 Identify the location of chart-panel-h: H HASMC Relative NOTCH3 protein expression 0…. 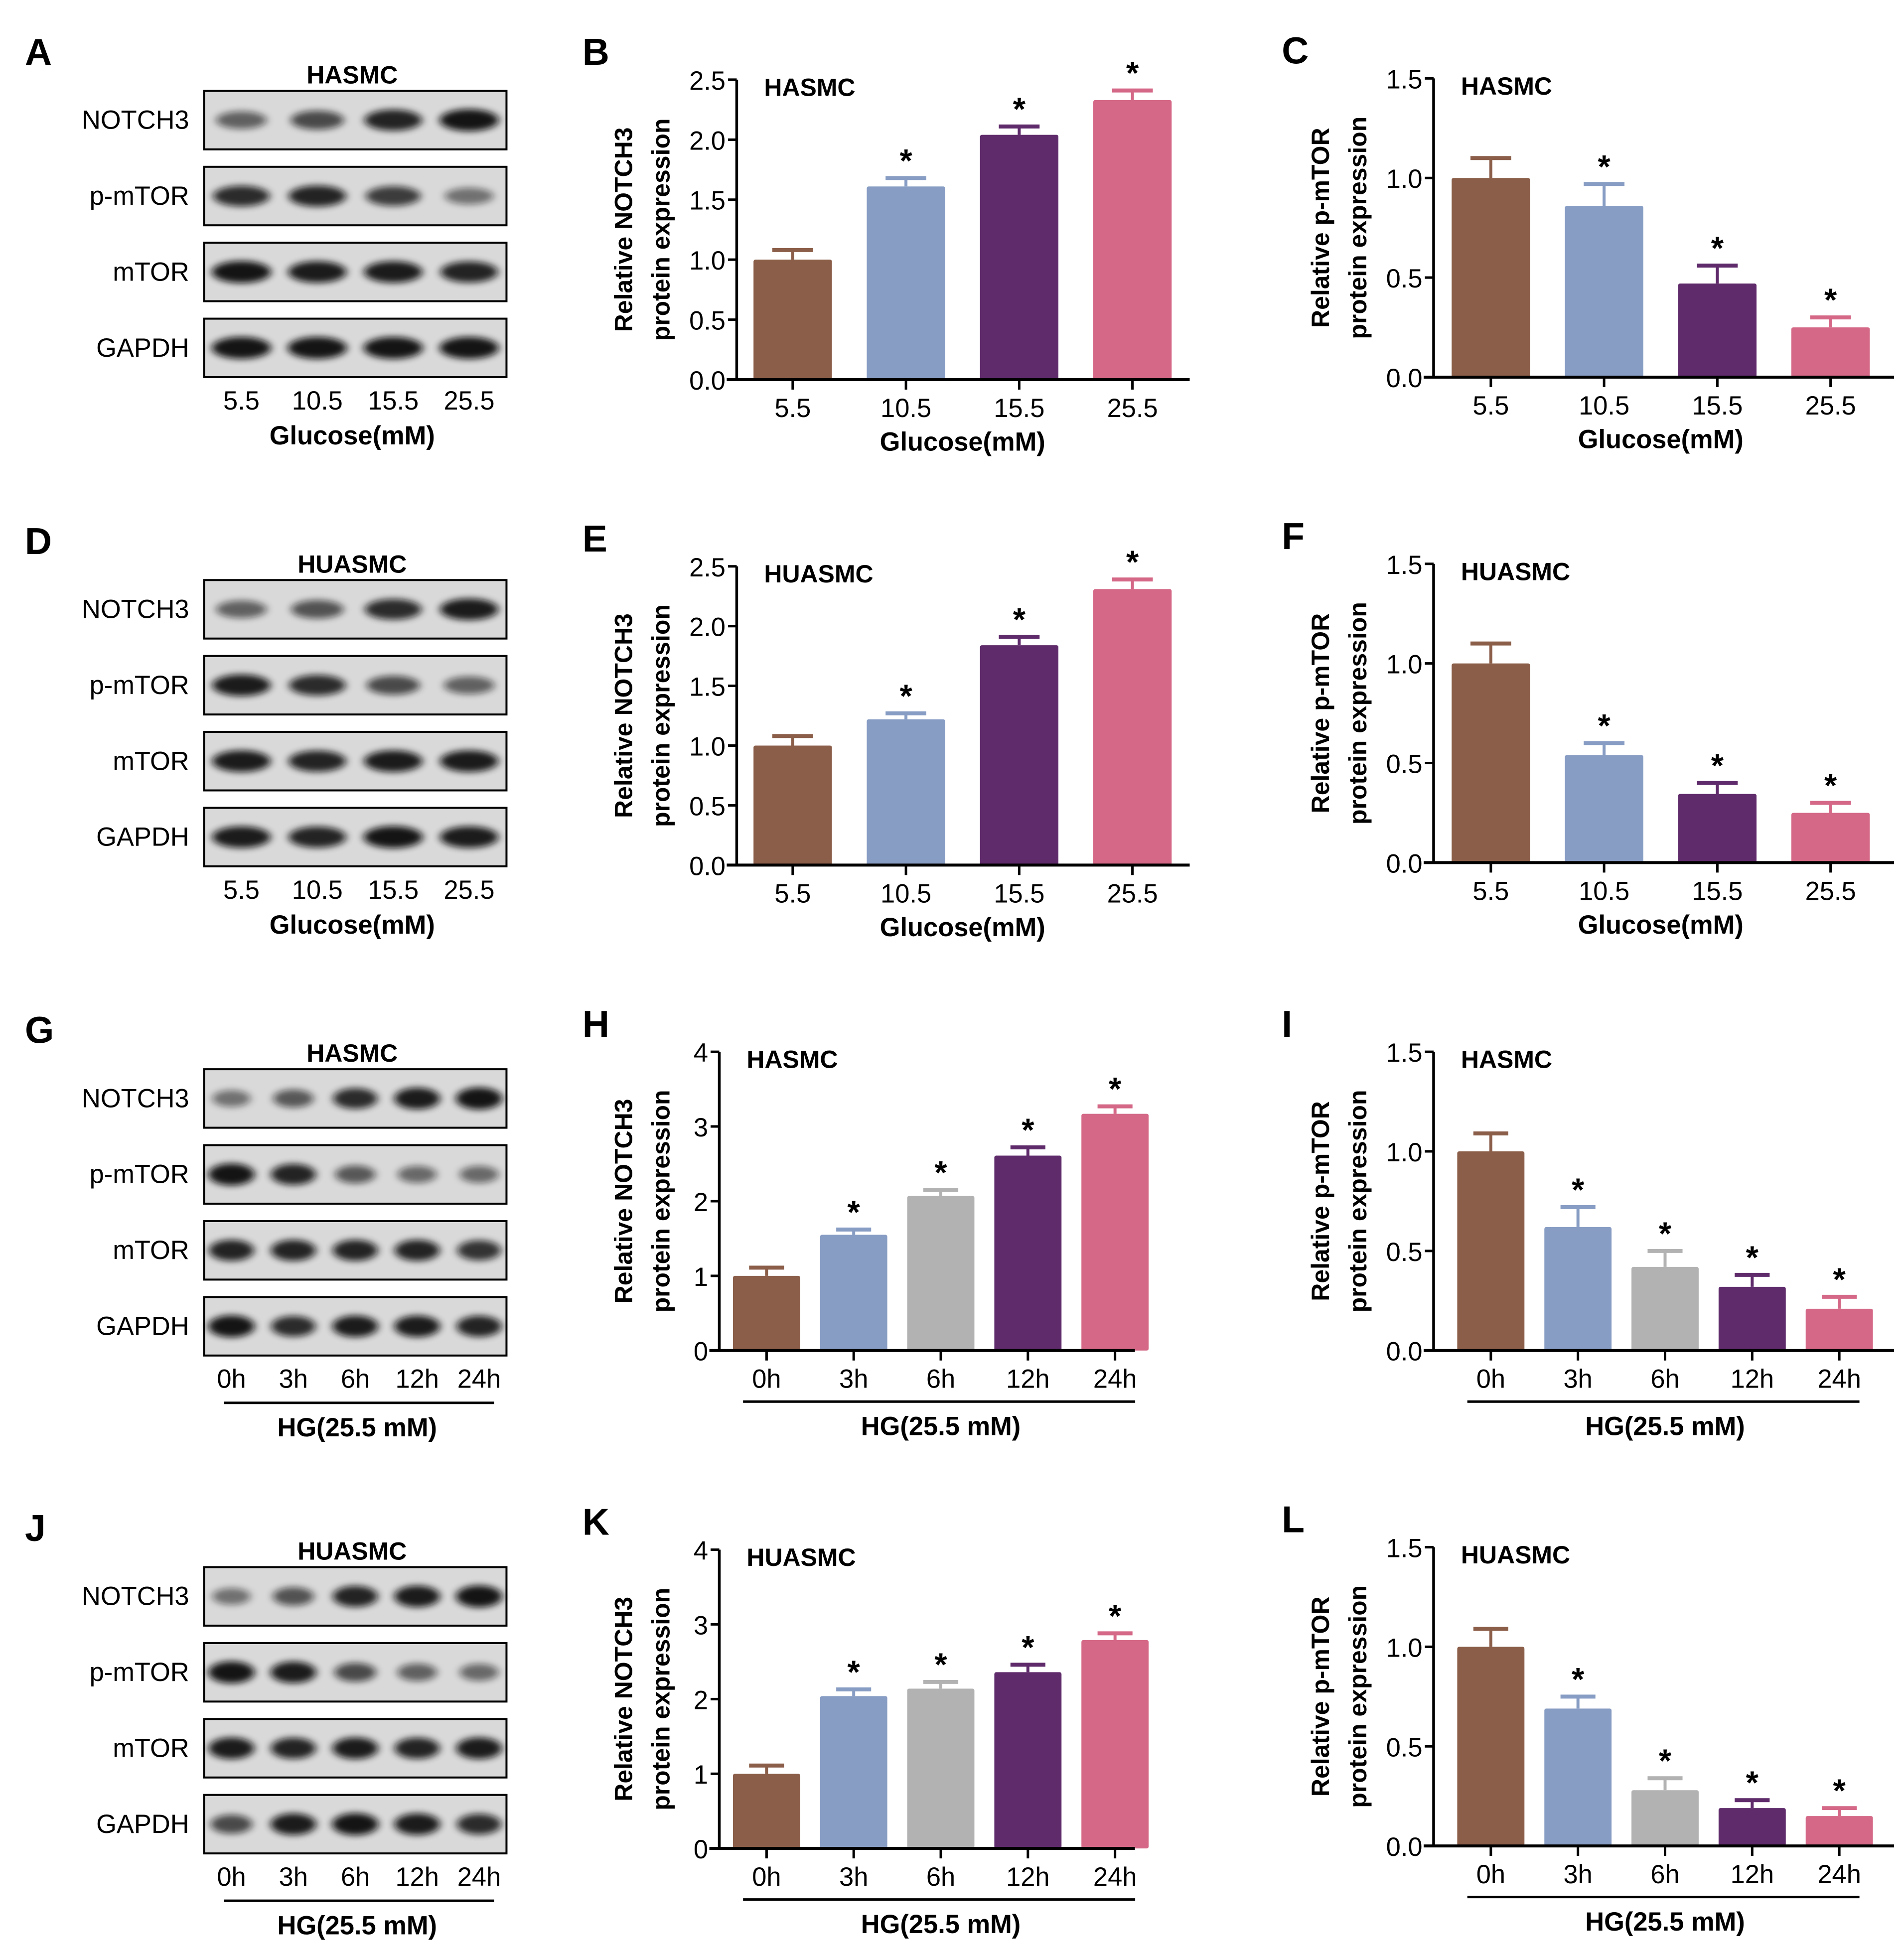
(866, 1222).